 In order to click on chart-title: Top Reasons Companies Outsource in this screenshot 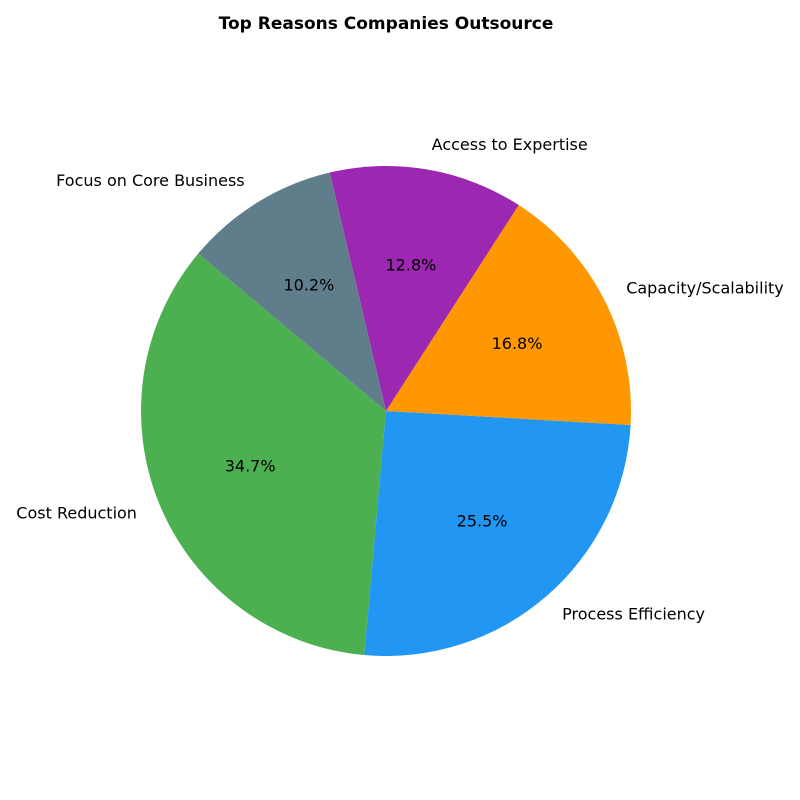, I will do `click(386, 24)`.